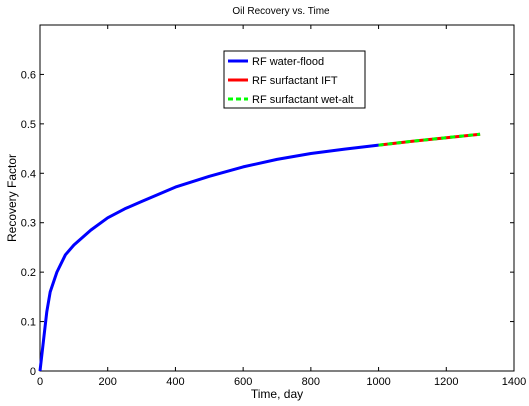  I want to click on x-tick-label: 1400, so click(514, 382).